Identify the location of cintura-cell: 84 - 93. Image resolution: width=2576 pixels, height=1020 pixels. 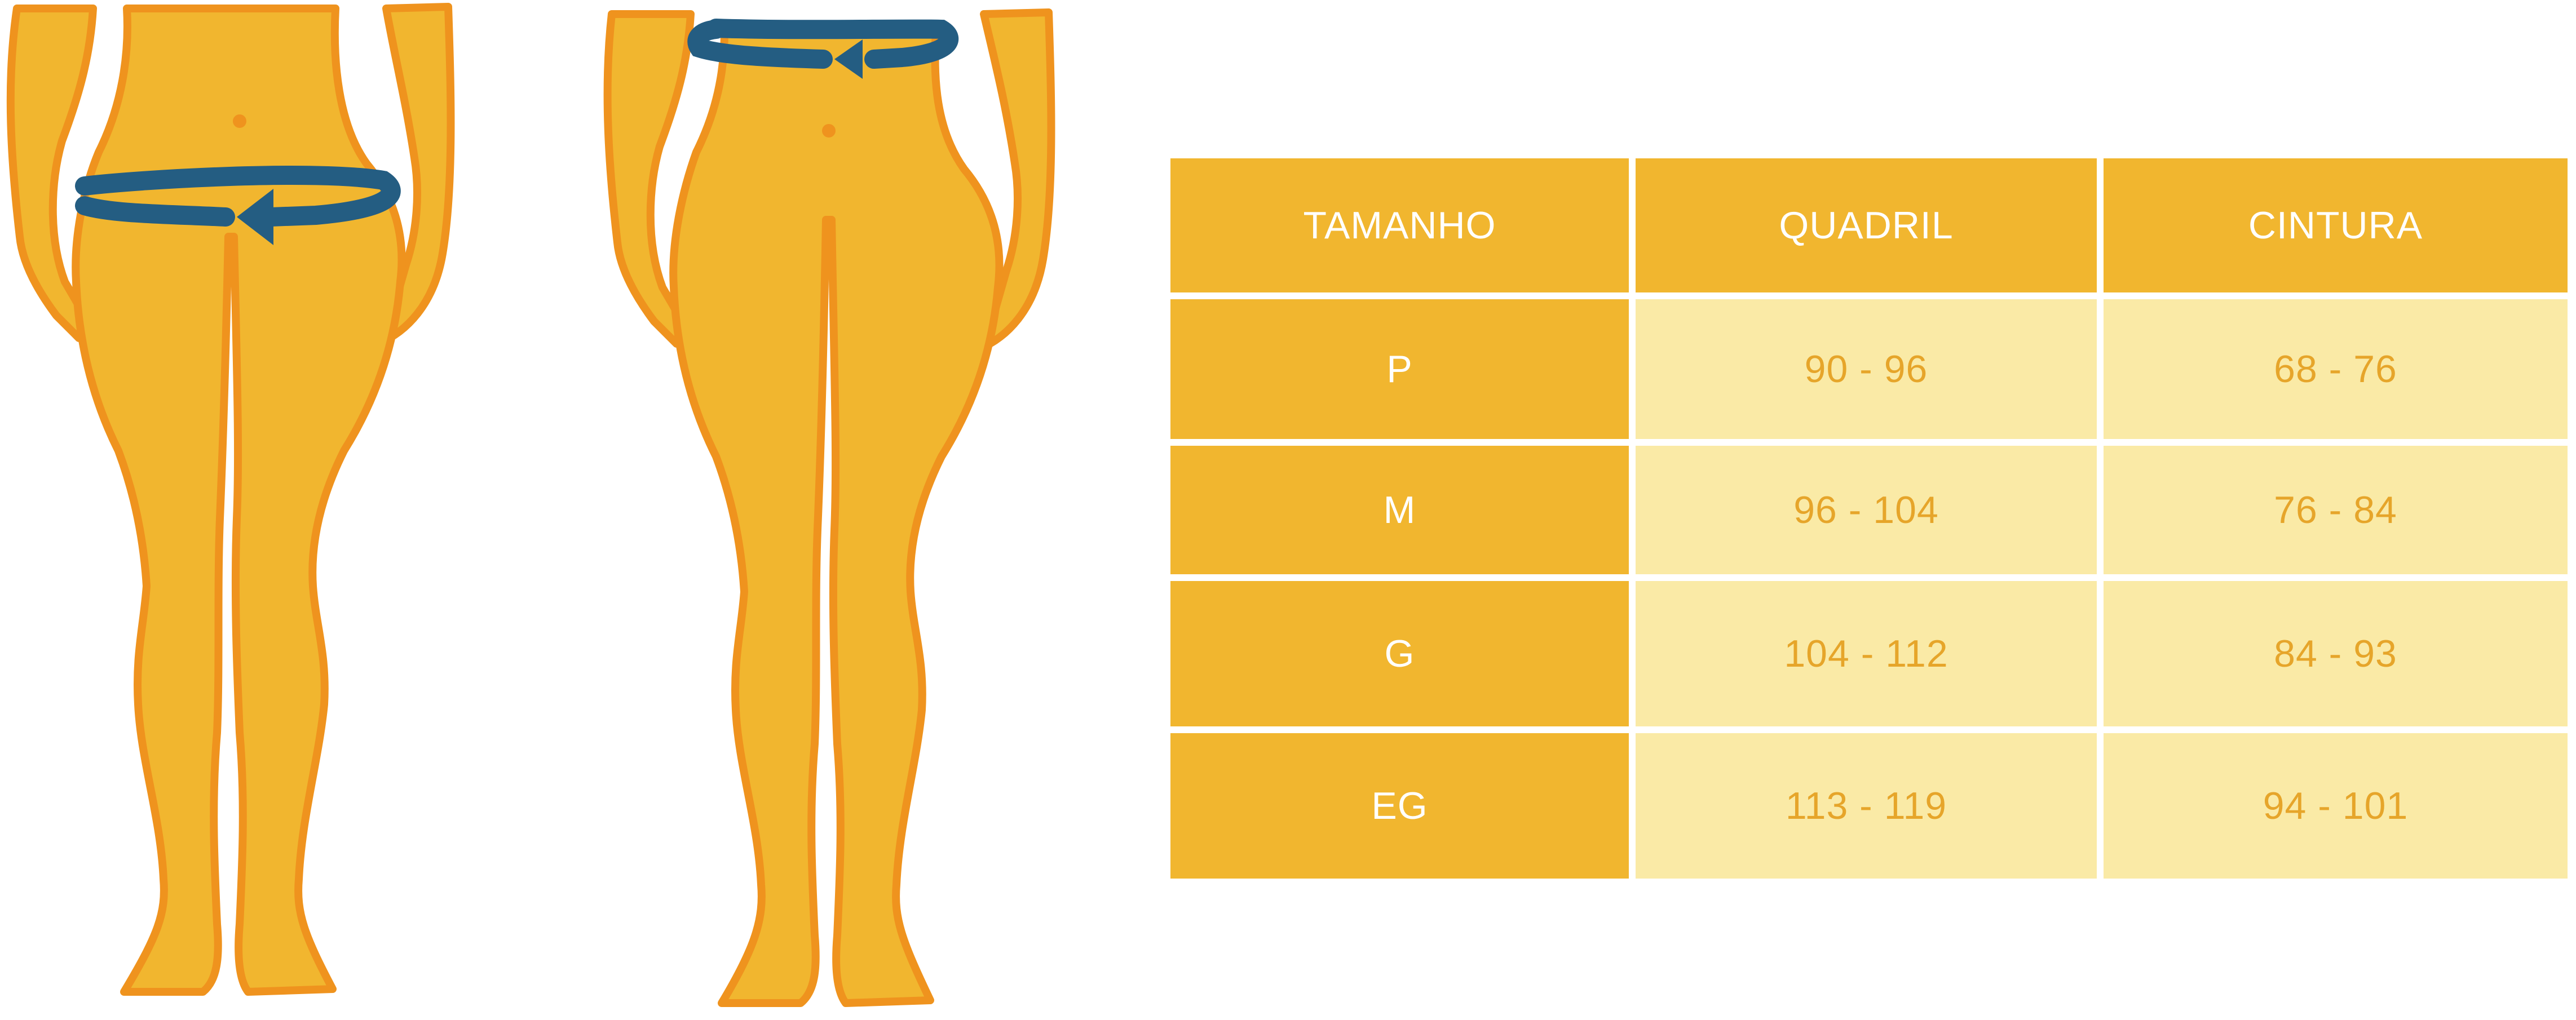
(2335, 654).